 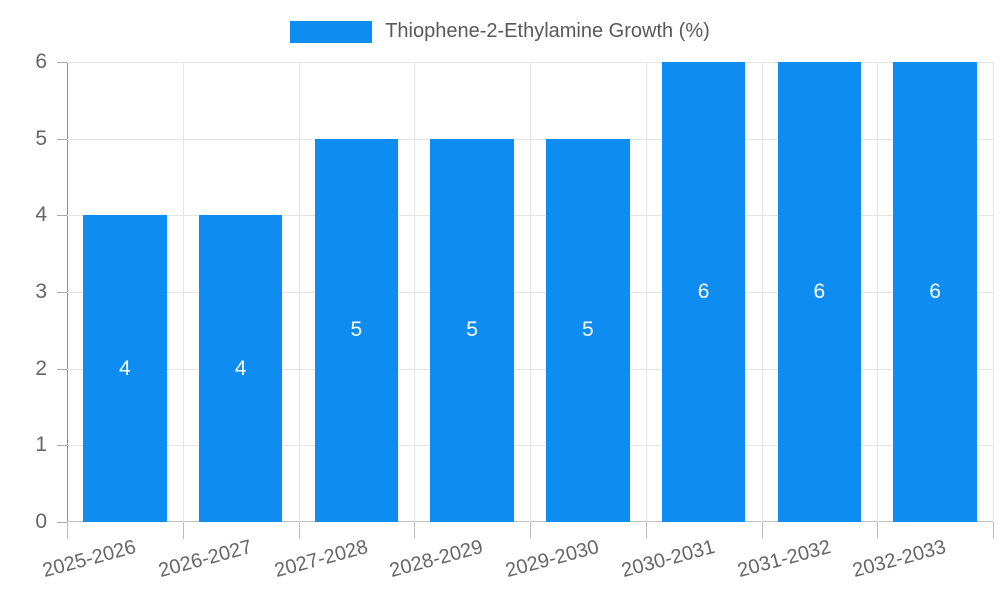 I want to click on chart-legend: Thiophene-2-Ethylamine Growth (%), so click(x=500, y=31).